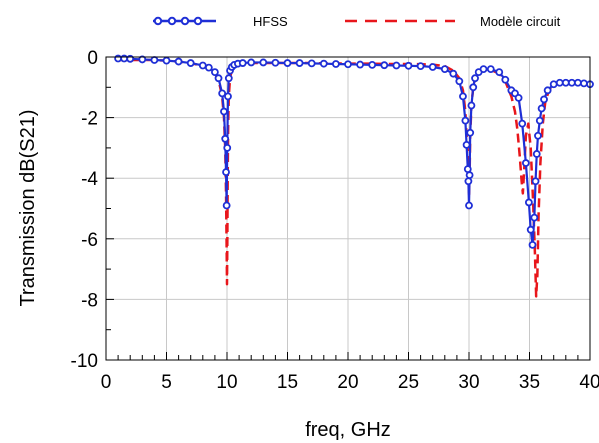  What do you see at coordinates (357, 21) in the screenshot?
I see `legend: HFSS Modèle circuit` at bounding box center [357, 21].